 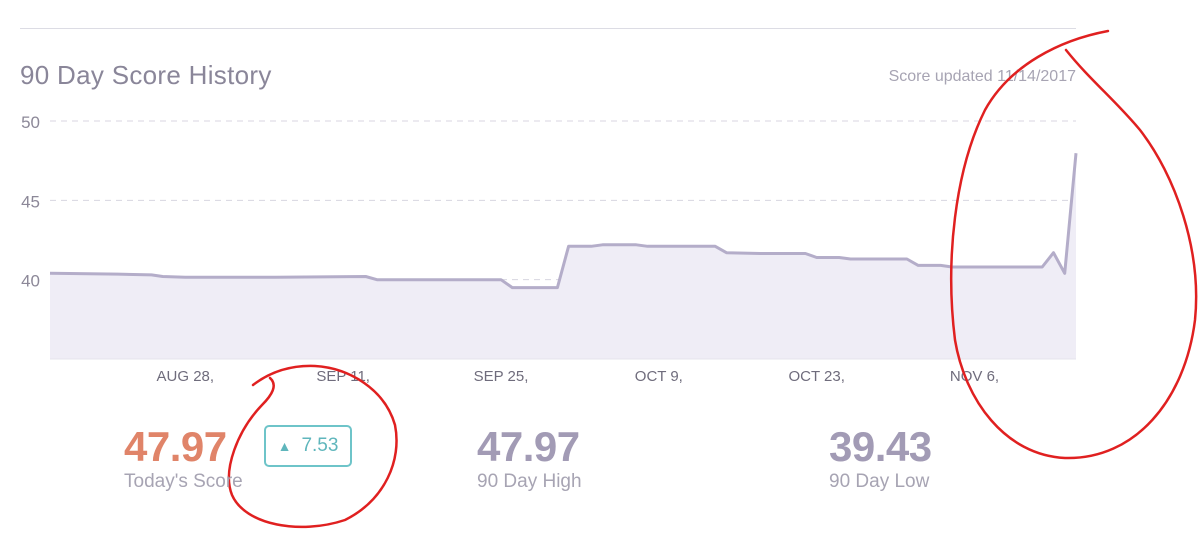 What do you see at coordinates (186, 376) in the screenshot?
I see `x-tick-label: AUG 28,` at bounding box center [186, 376].